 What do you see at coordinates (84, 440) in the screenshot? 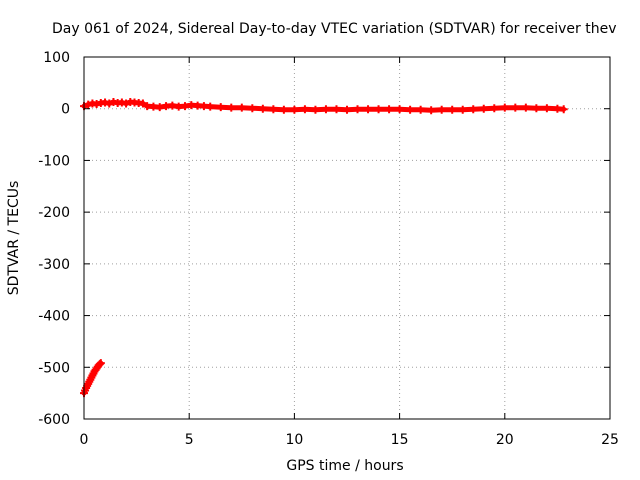
I see `x-tick-label: 0` at bounding box center [84, 440].